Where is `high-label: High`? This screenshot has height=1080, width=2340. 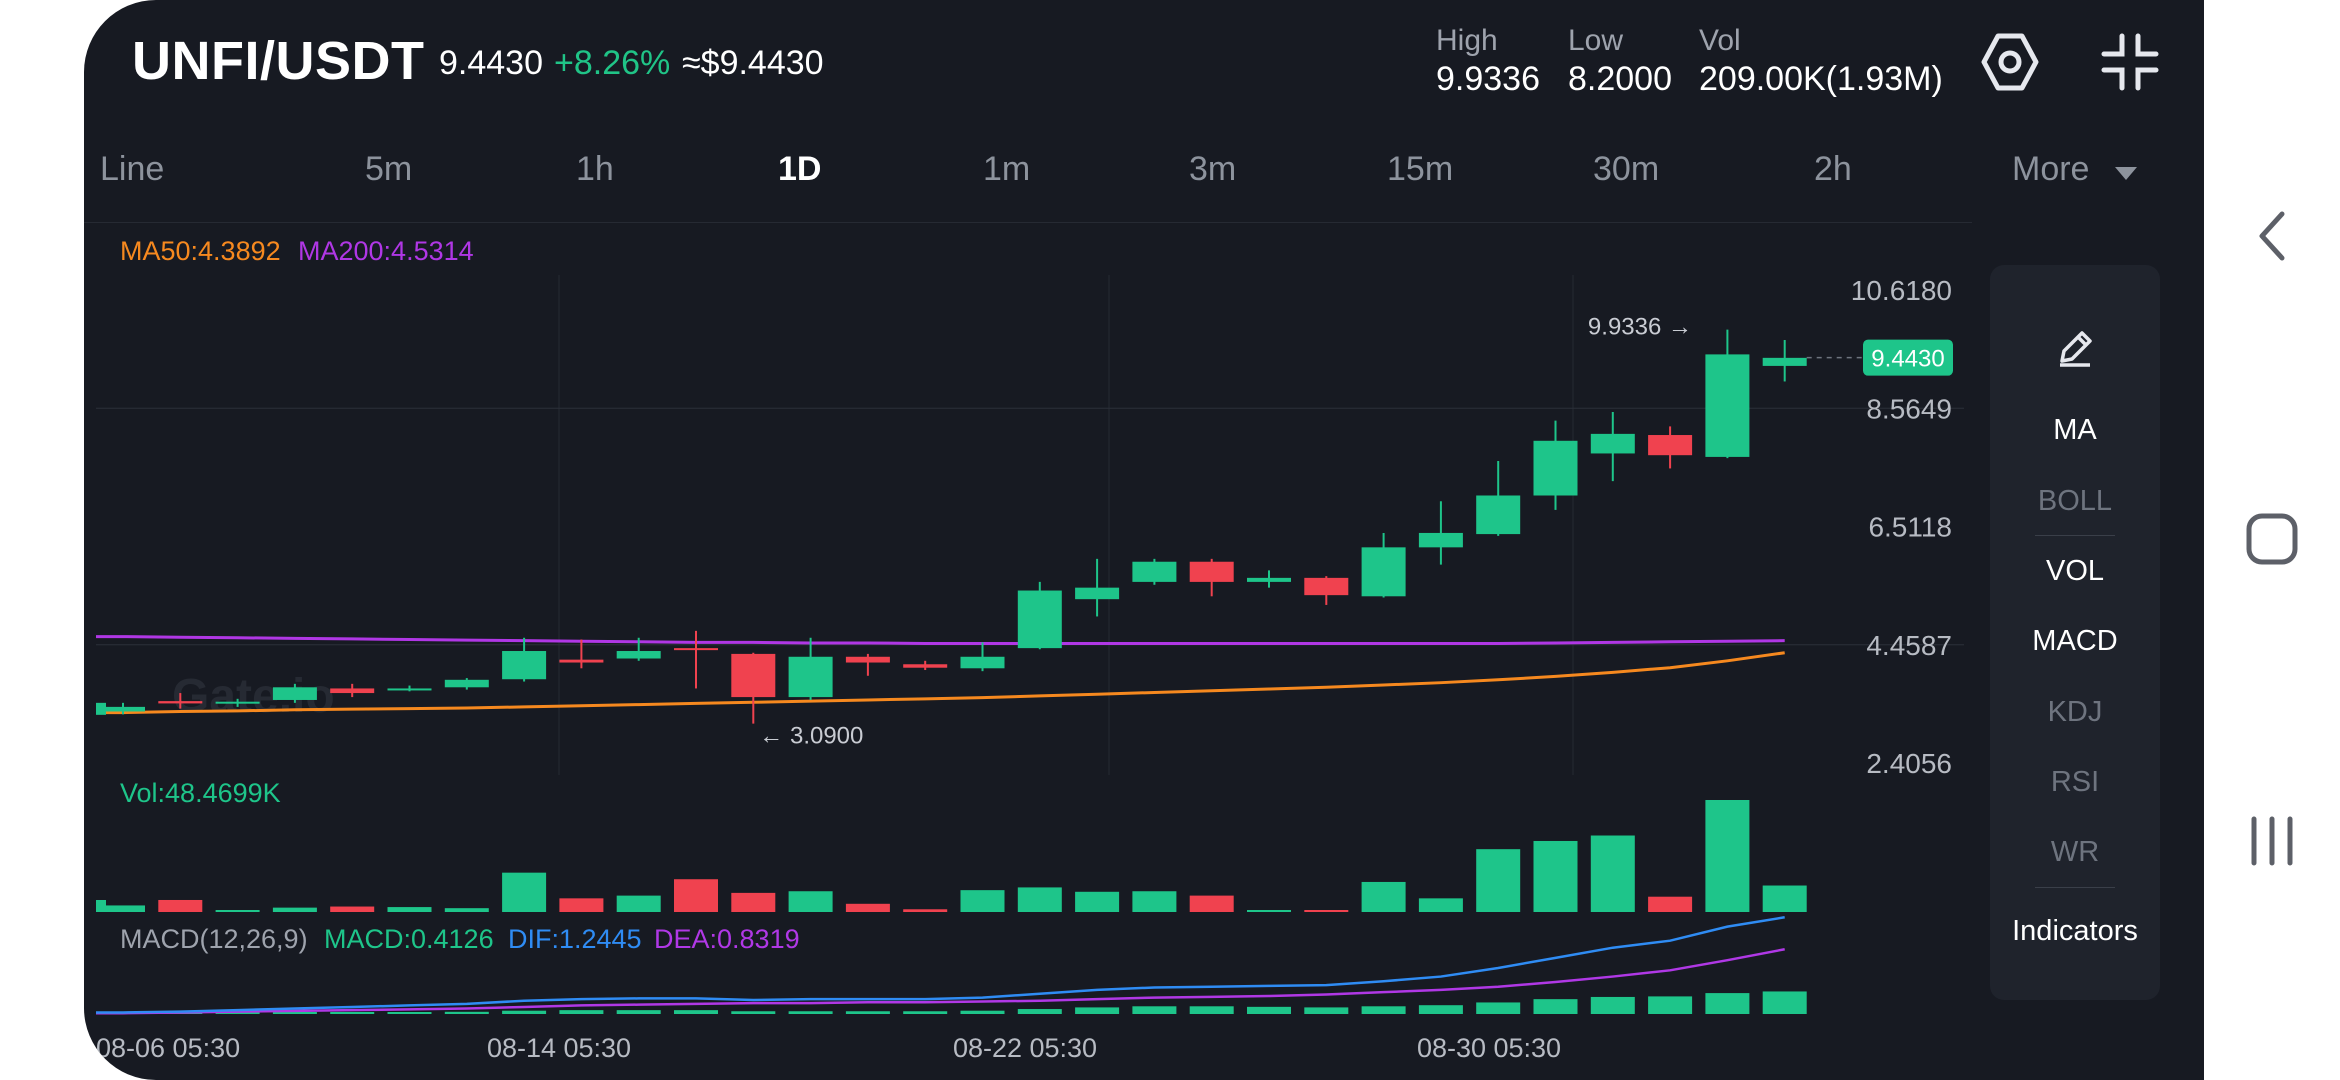 high-label: High is located at coordinates (1467, 40).